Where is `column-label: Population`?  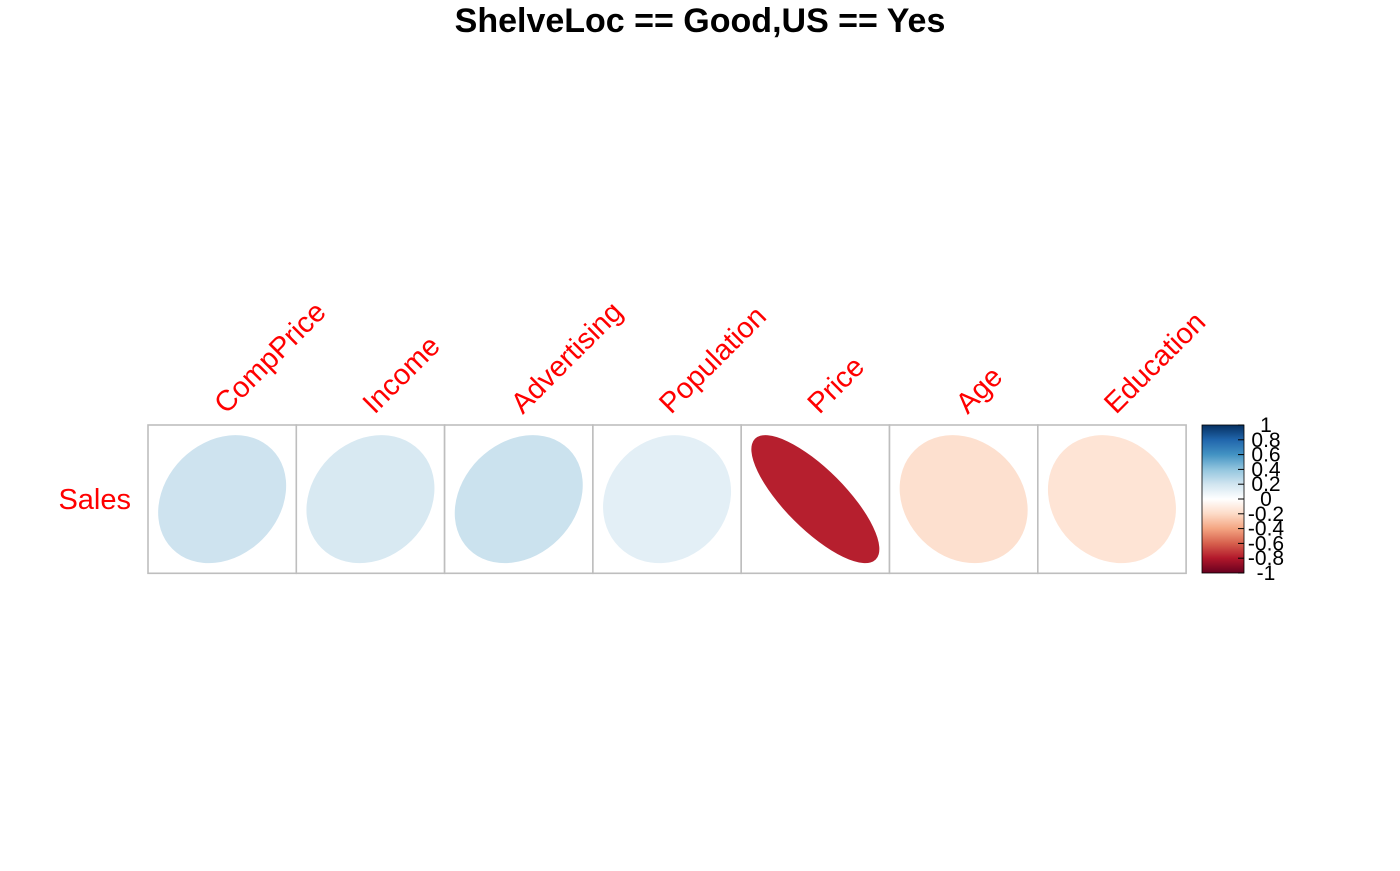 column-label: Population is located at coordinates (713, 360).